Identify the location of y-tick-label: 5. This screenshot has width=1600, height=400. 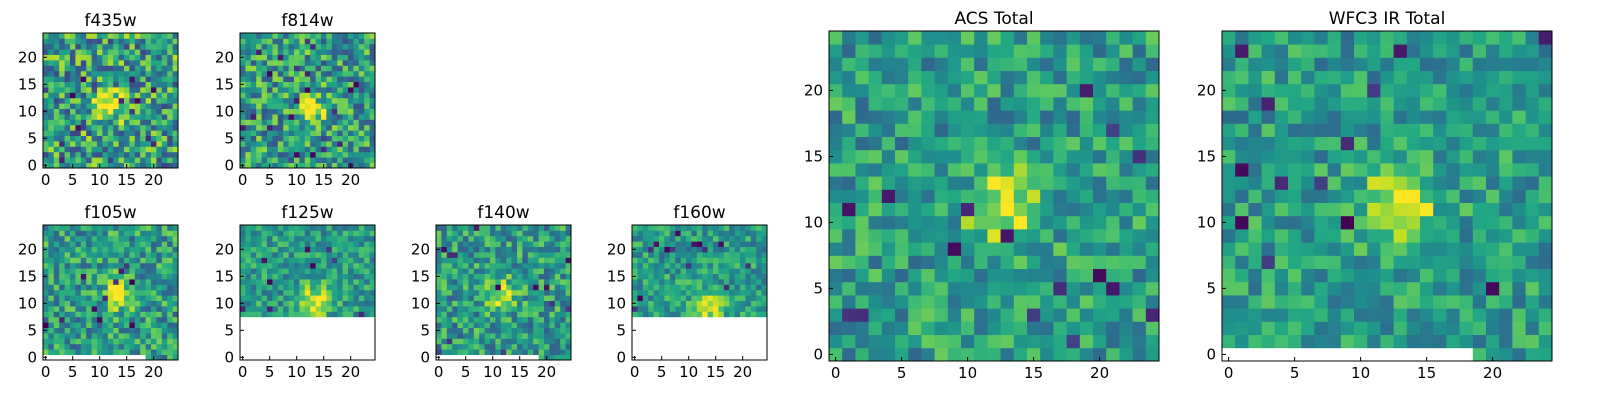
(425, 330).